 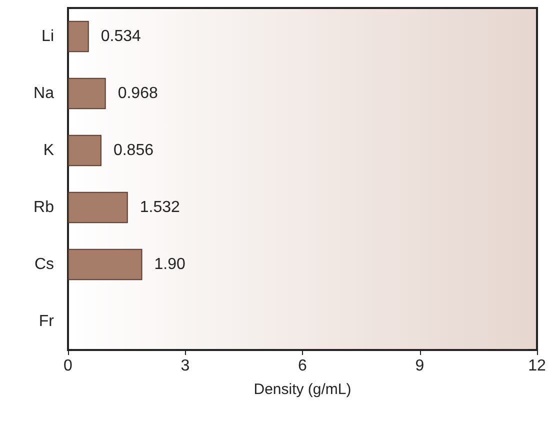 I want to click on x-axis-title: Density (g/mL), so click(x=303, y=389).